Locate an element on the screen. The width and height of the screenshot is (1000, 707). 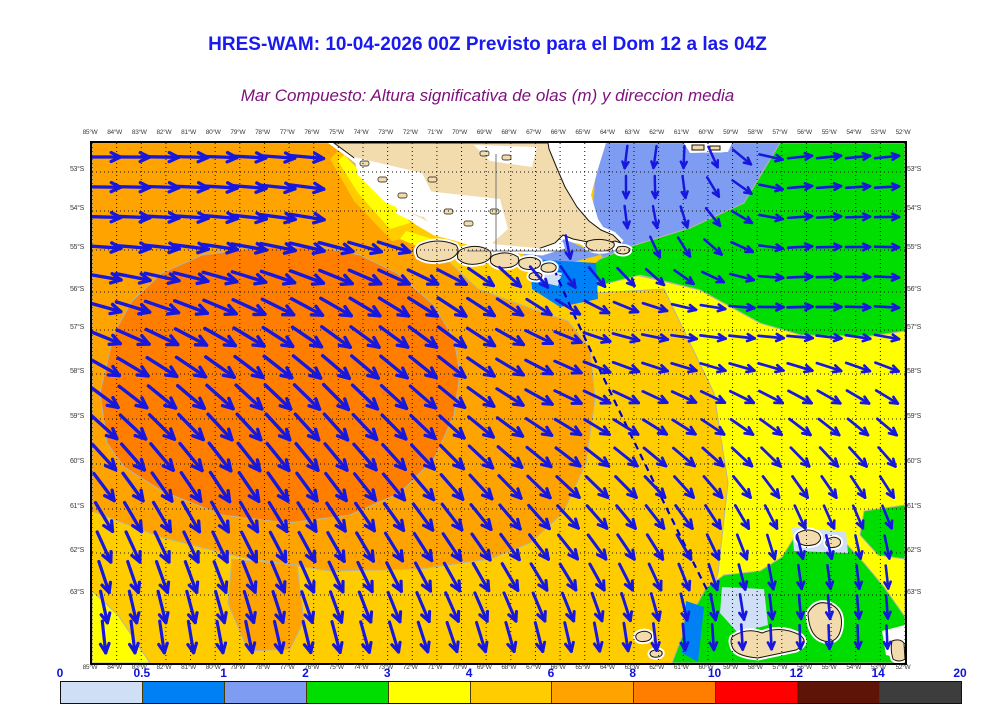
lat-label-left: 62°S is located at coordinates (76, 550).